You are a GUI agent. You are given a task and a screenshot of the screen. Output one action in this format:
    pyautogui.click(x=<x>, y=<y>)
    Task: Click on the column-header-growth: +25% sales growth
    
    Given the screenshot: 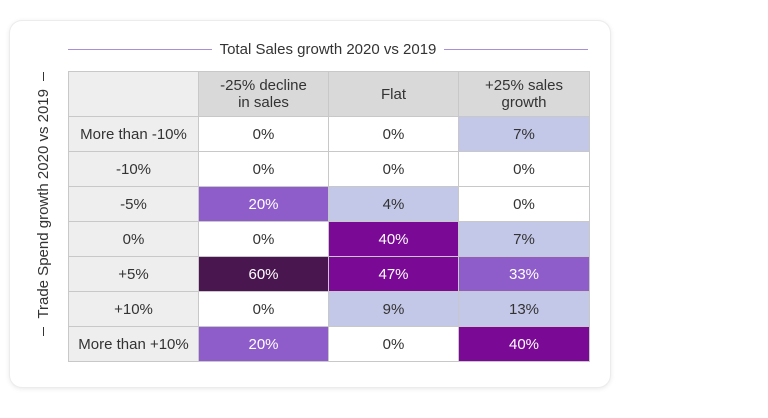 What is the action you would take?
    pyautogui.click(x=524, y=94)
    